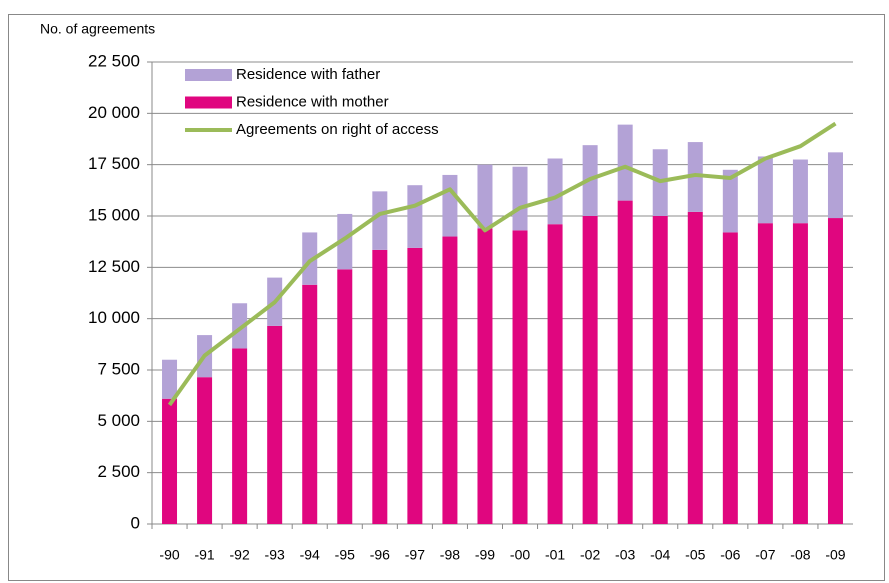  I want to click on x-tick-label: -90, so click(169, 555).